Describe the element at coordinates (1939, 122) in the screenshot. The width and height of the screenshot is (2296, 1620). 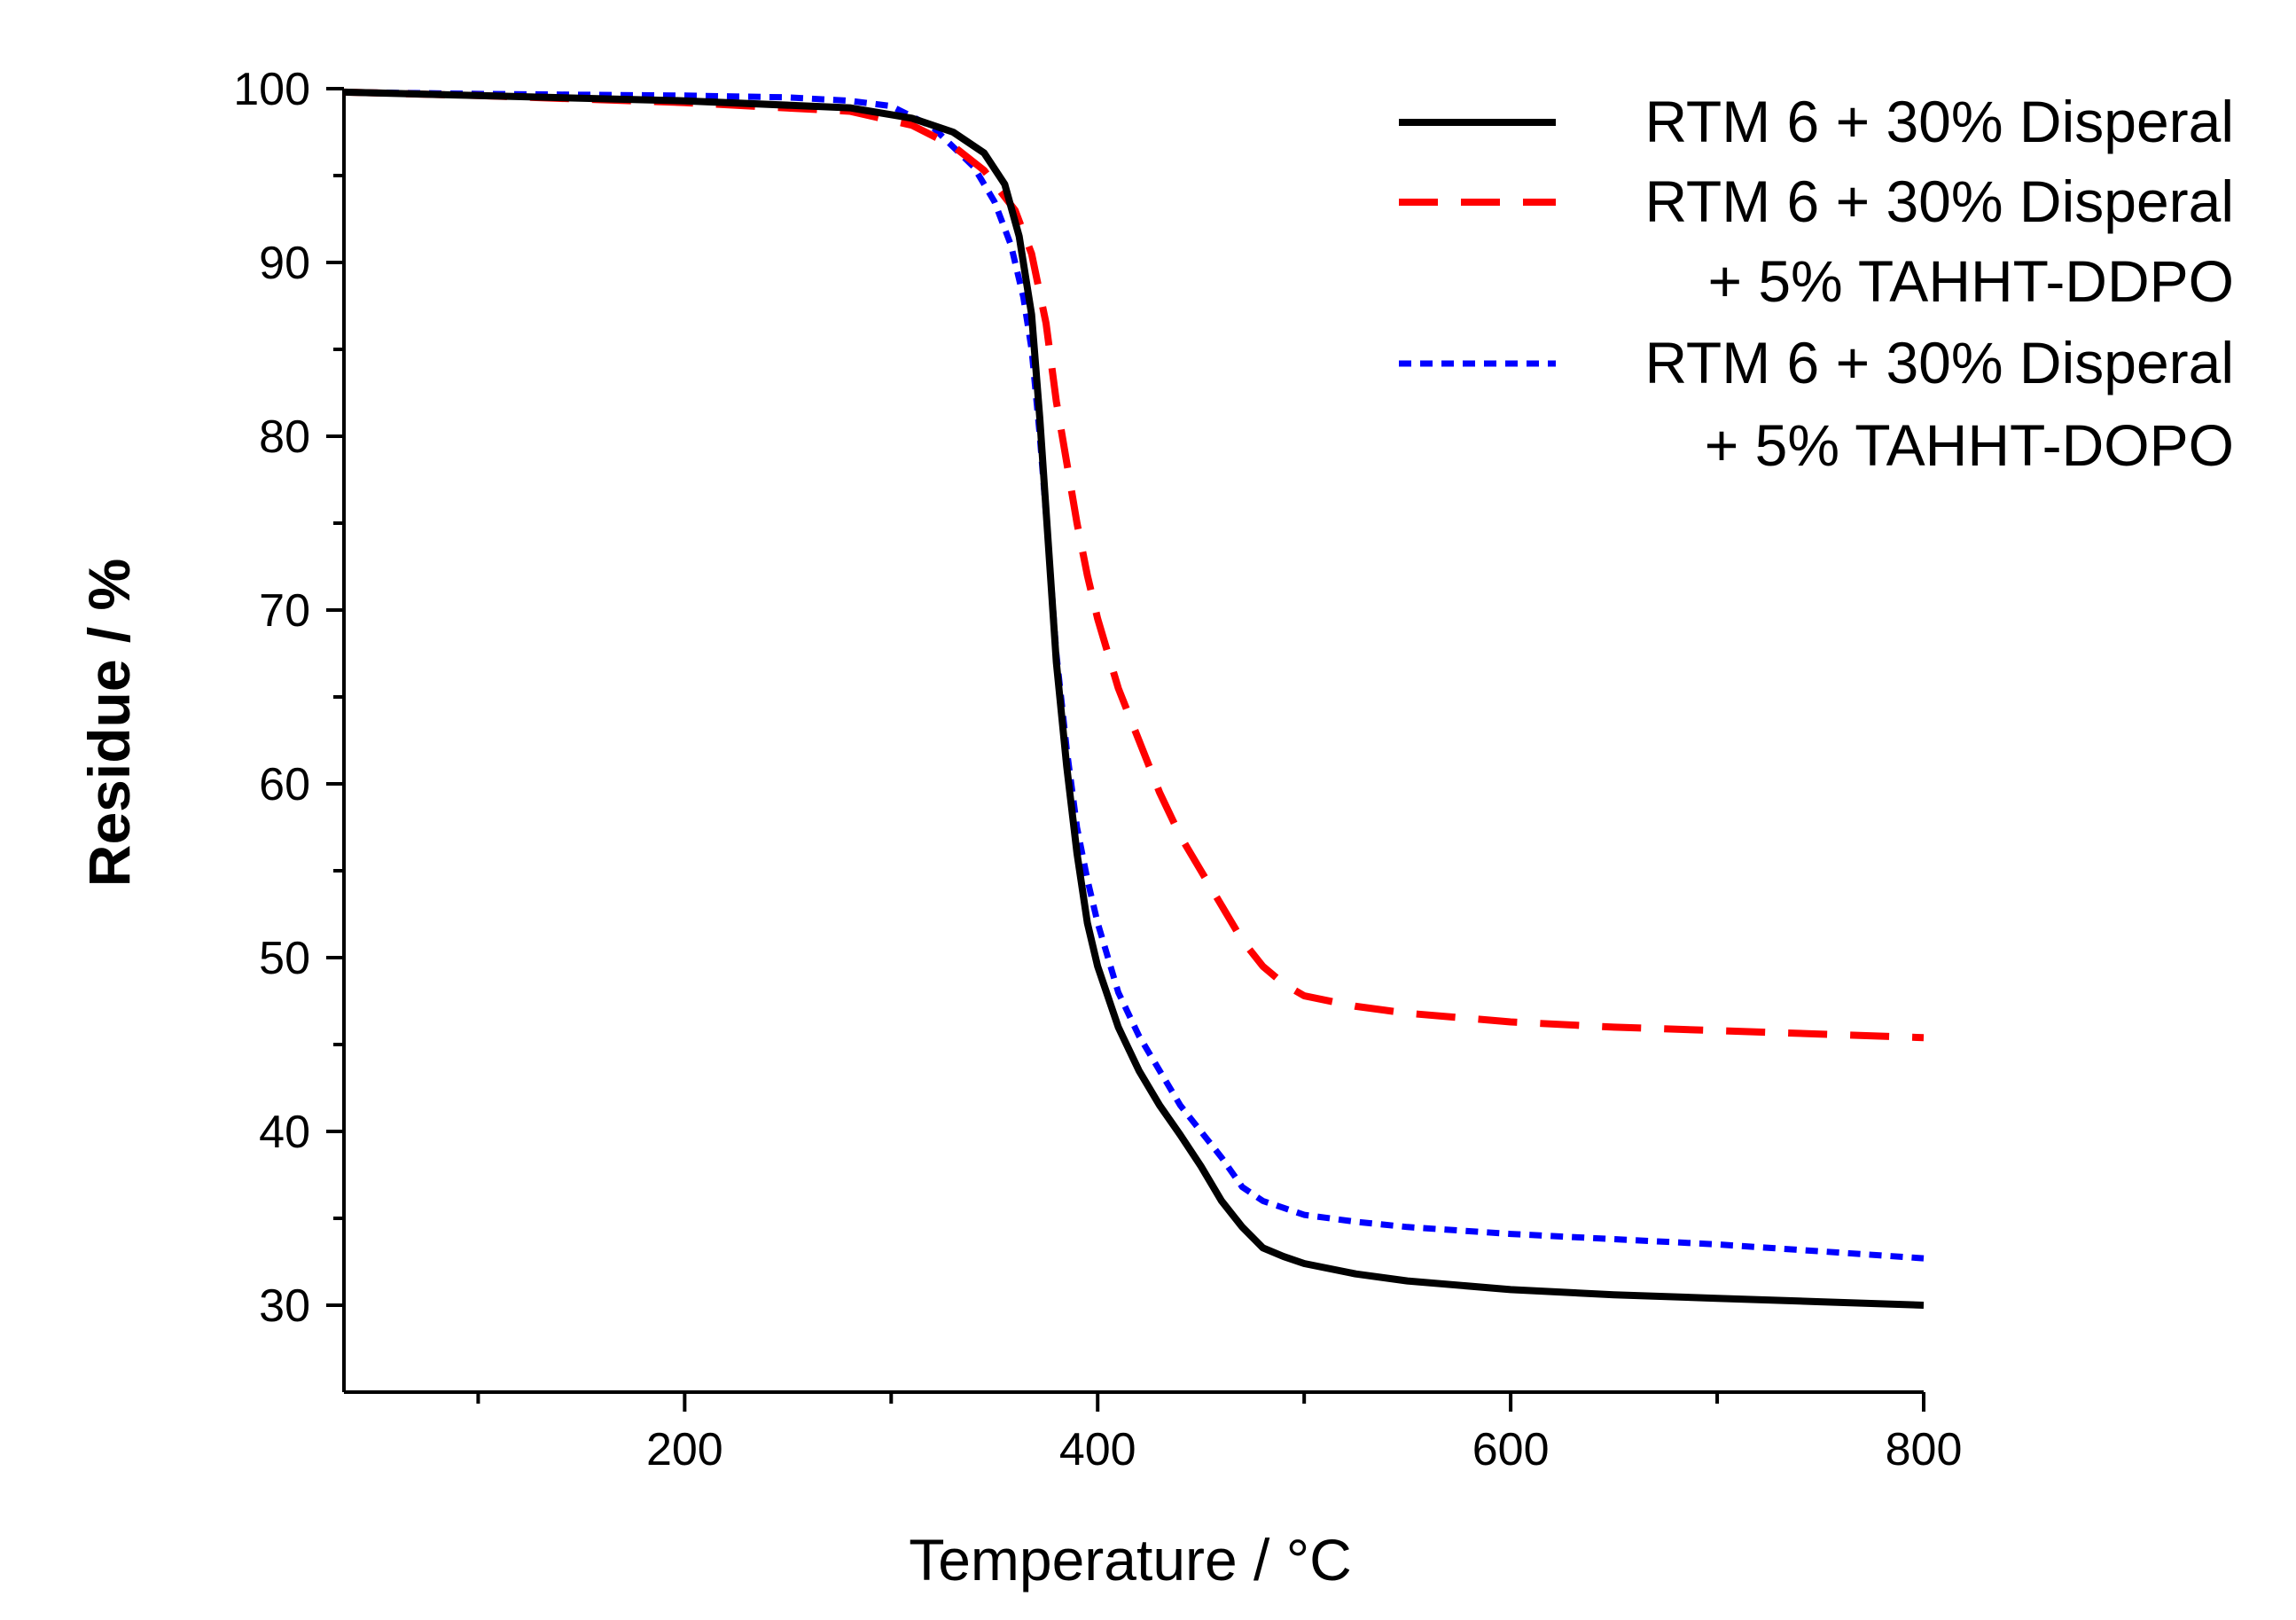
I see `legend-label-1: RTM 6 + 30% Disperal` at that location.